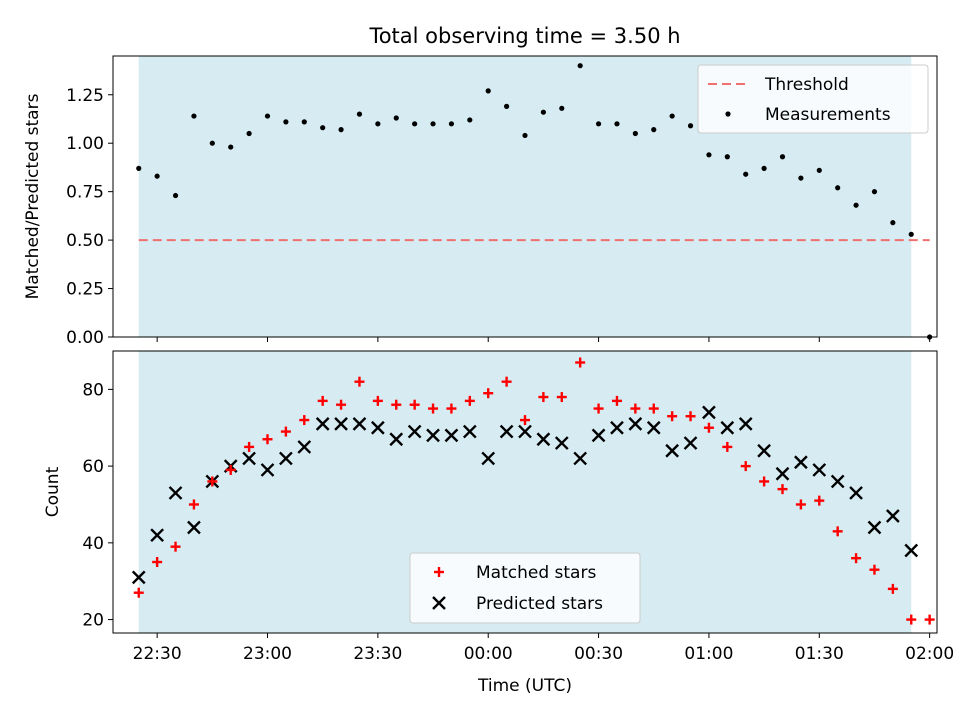 The height and width of the screenshot is (724, 960). I want to click on legend-matched-swatch, so click(439, 572).